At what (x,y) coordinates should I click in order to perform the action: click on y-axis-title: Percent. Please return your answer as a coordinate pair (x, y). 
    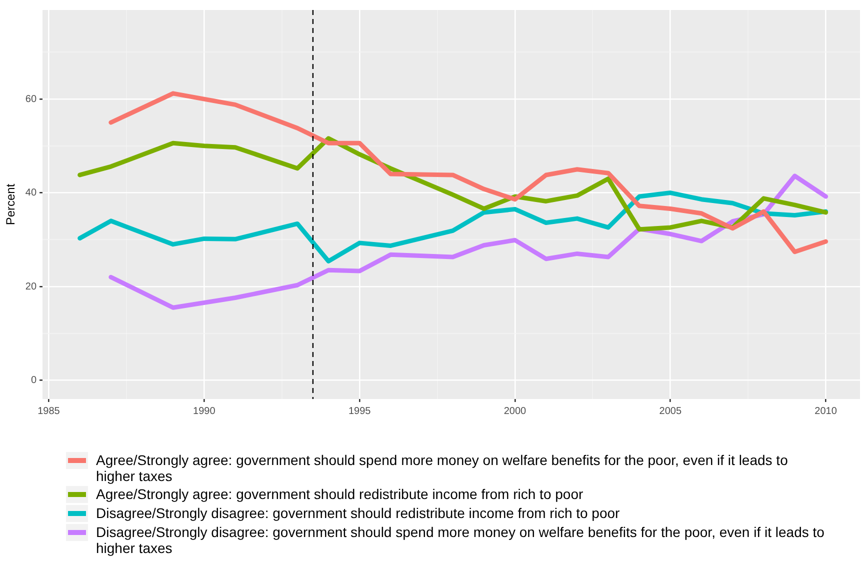
    Looking at the image, I should click on (11, 204).